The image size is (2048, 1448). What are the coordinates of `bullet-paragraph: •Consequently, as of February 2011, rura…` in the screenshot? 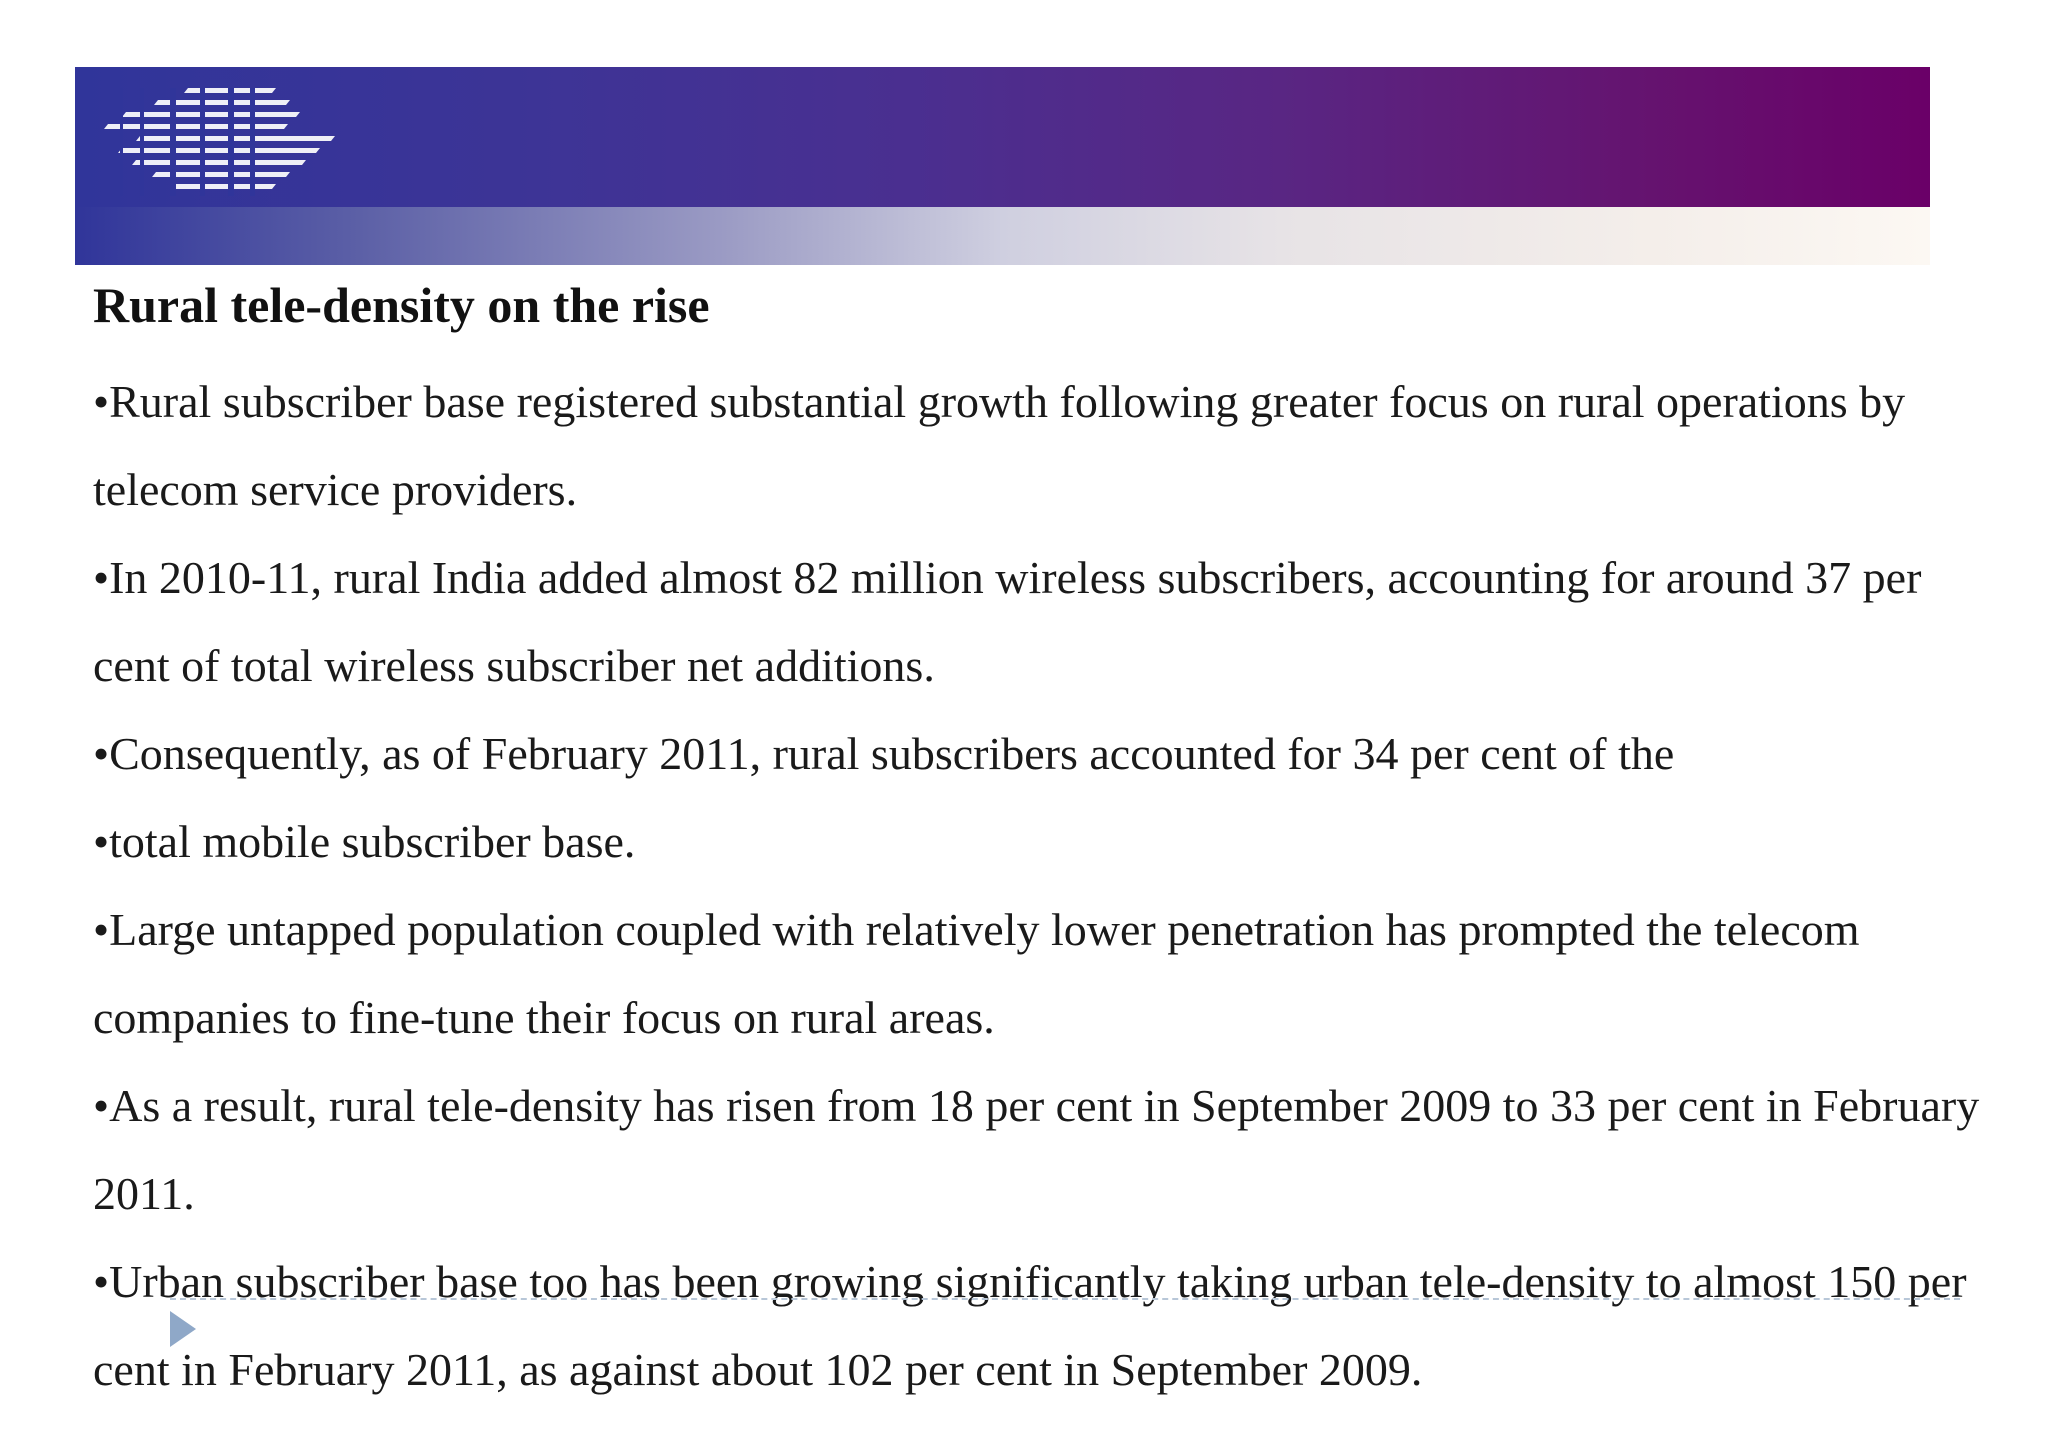 It's located at (884, 753).